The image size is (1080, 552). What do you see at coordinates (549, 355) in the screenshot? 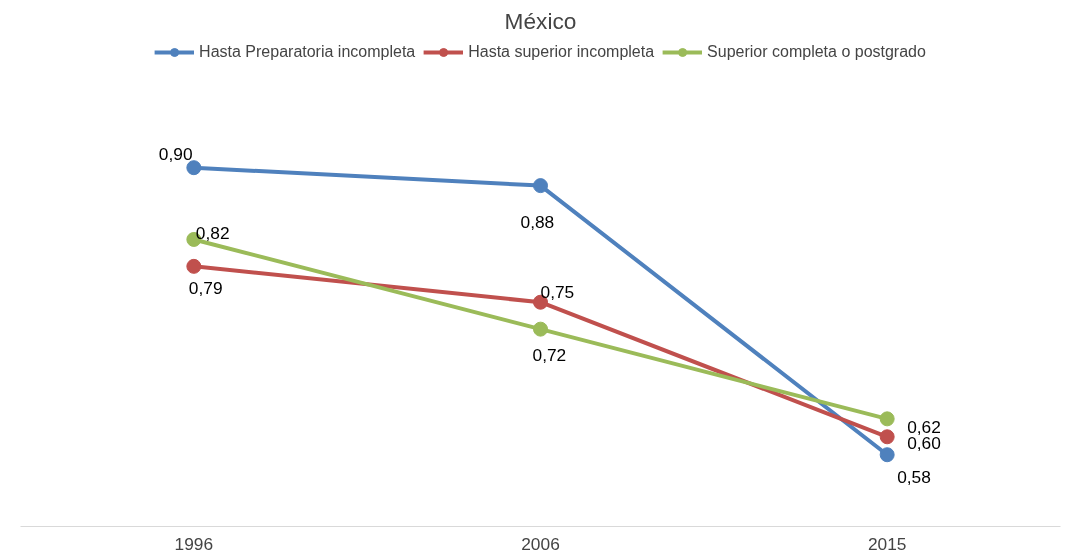
I see `data-label: 0,72` at bounding box center [549, 355].